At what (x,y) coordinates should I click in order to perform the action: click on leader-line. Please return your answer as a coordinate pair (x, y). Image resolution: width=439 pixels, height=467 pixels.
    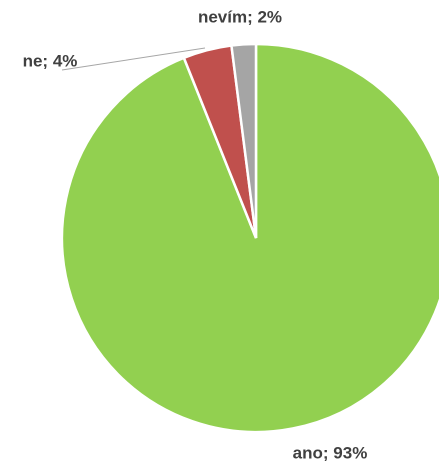
    Looking at the image, I should click on (133, 59).